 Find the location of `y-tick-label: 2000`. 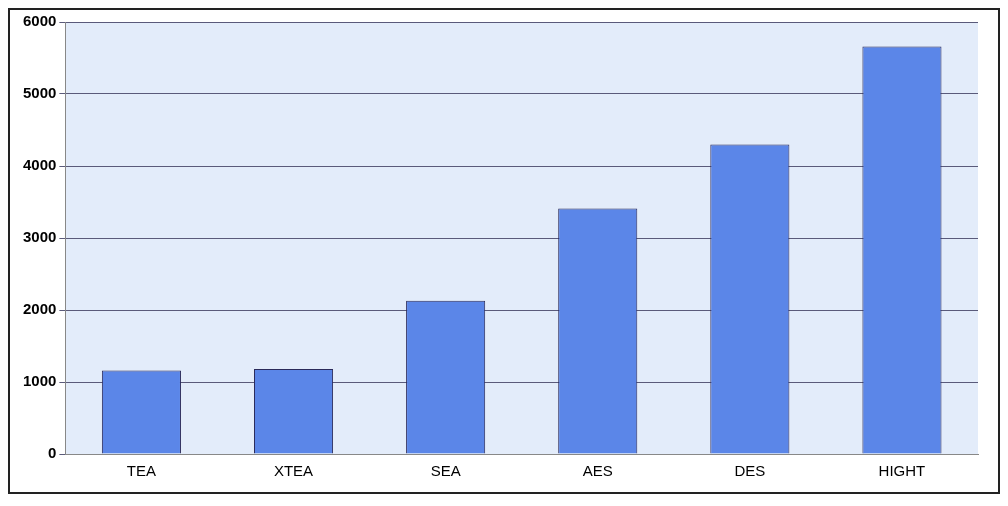

y-tick-label: 2000 is located at coordinates (39, 309).